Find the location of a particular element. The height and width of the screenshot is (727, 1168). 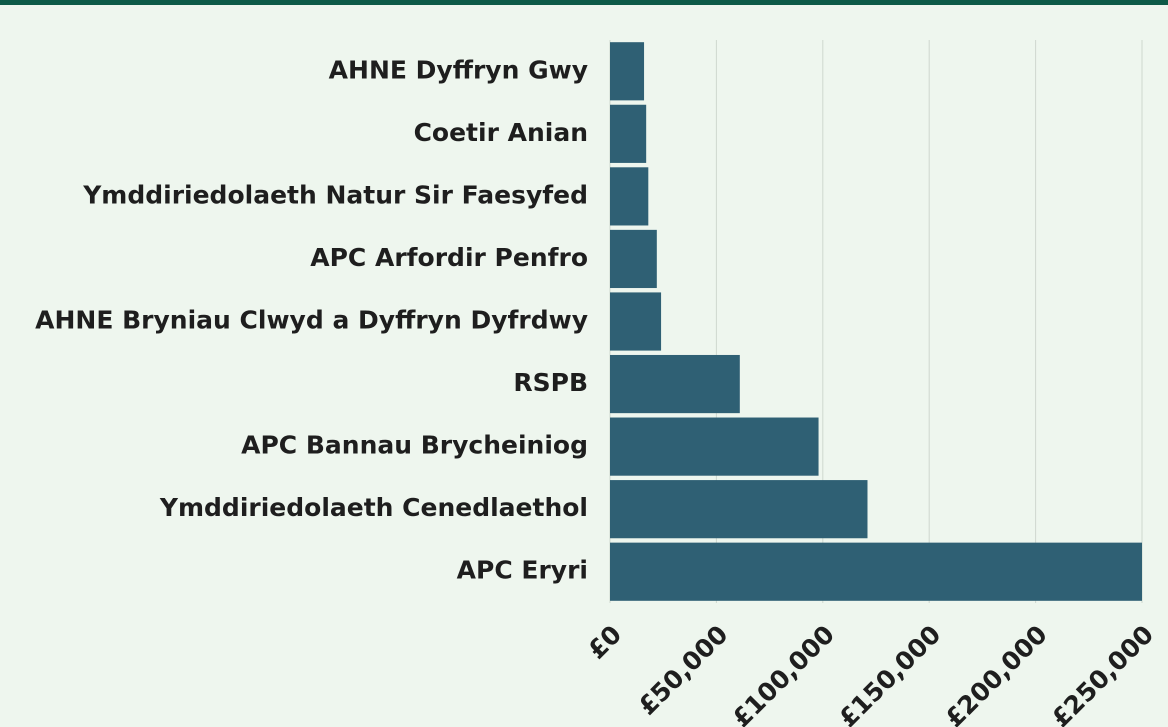

y-tick-label: APC Eryri is located at coordinates (522, 570).